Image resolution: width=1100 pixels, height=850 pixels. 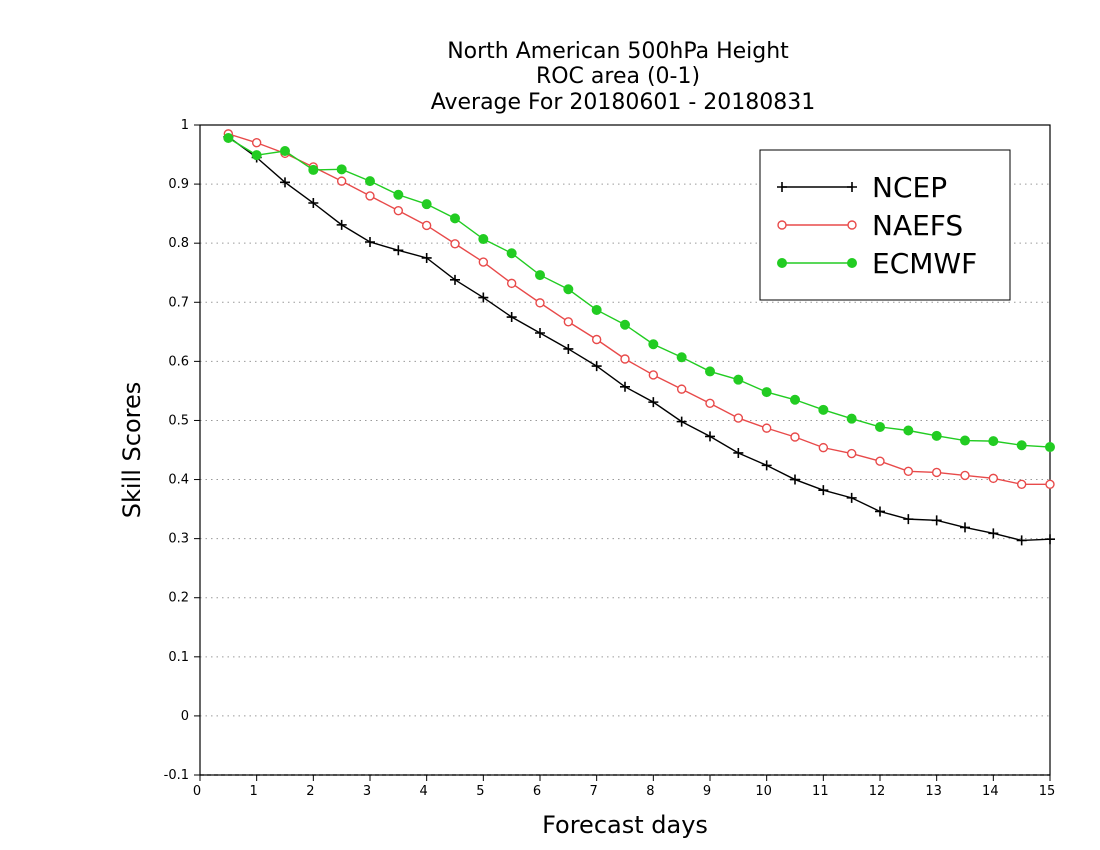 What do you see at coordinates (178, 302) in the screenshot?
I see `y-tick-label: 0.7` at bounding box center [178, 302].